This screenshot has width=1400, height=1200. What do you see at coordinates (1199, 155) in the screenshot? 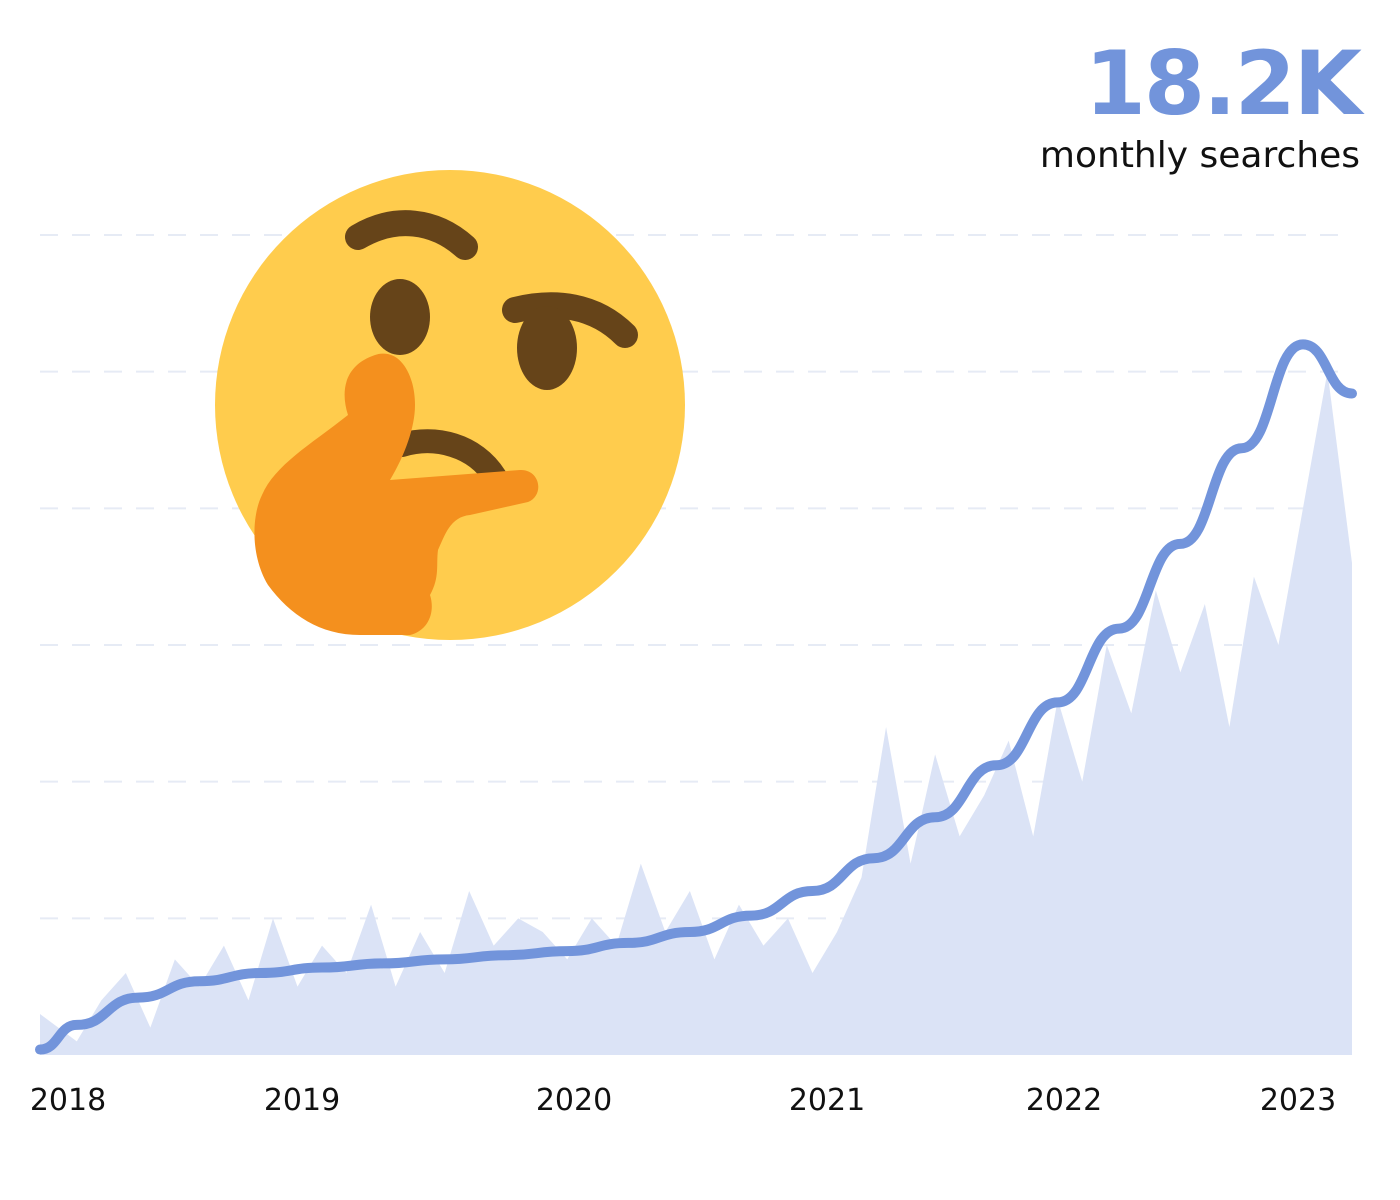
I see `monthly-searches-label: monthly searches` at bounding box center [1199, 155].